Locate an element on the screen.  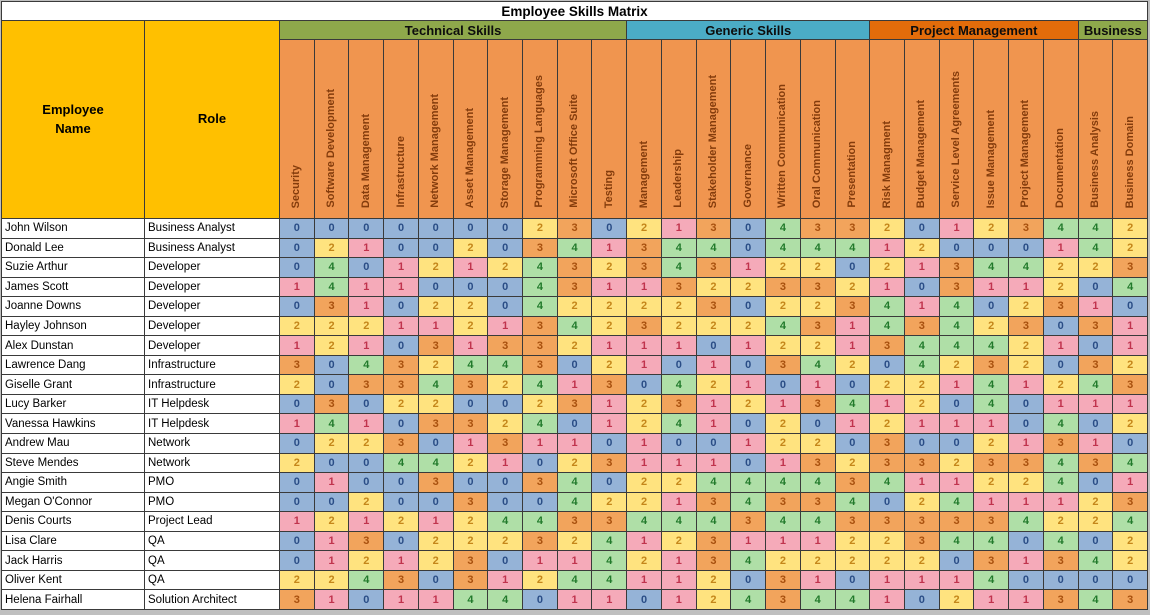
employee-name-cell: Giselle Grant is located at coordinates (73, 384).